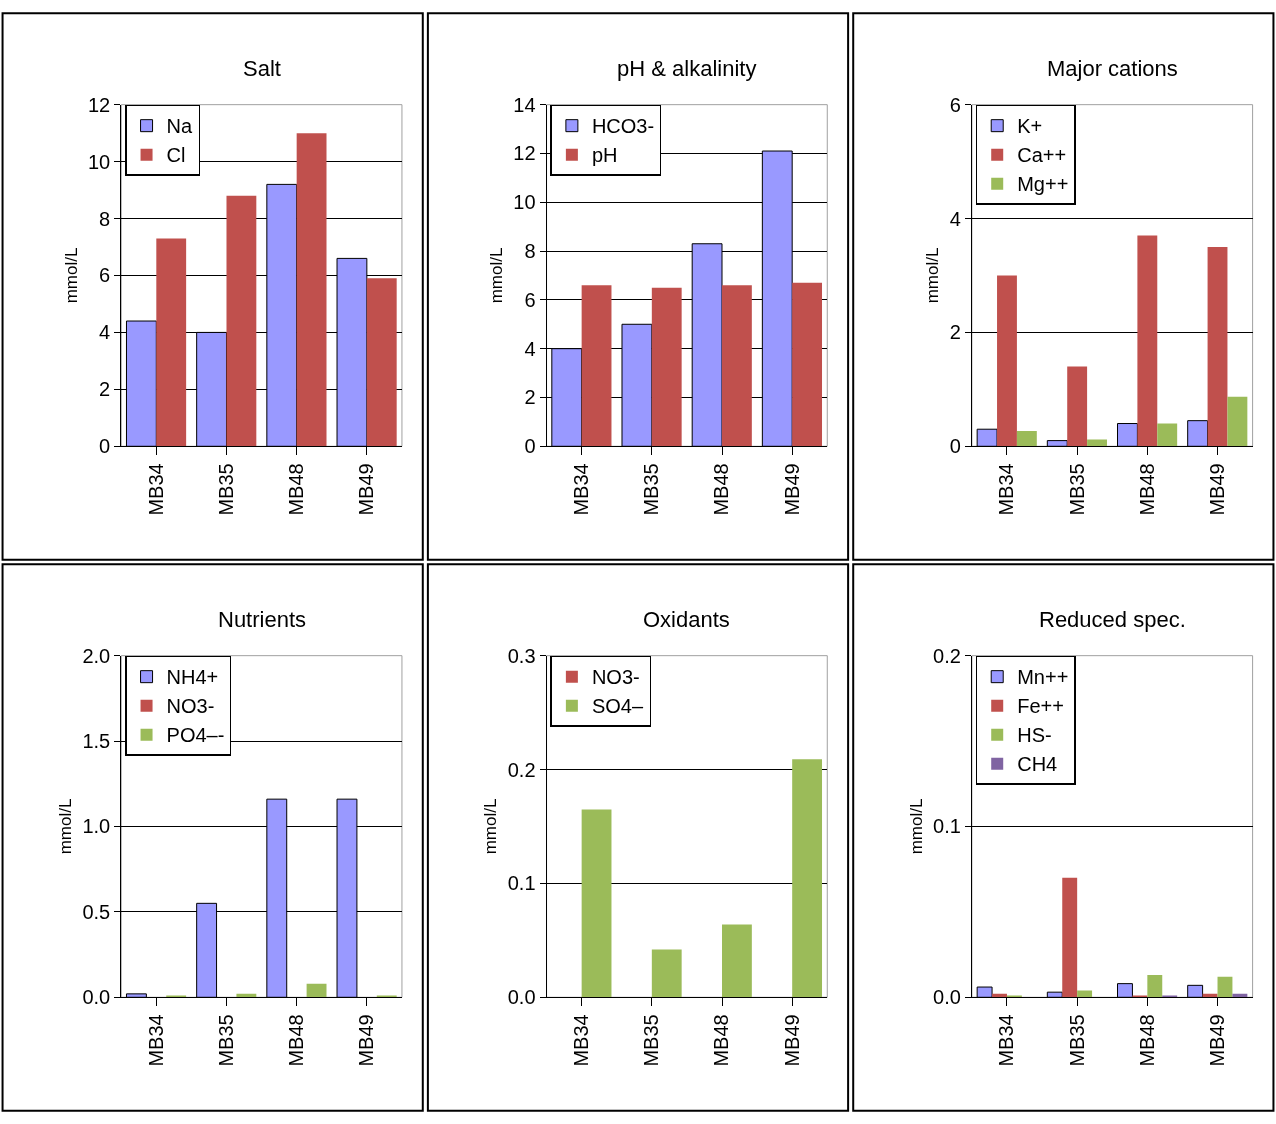 This screenshot has width=1276, height=1124. Describe the element at coordinates (1112, 619) in the screenshot. I see `chart-title: Reduced spec.` at that location.